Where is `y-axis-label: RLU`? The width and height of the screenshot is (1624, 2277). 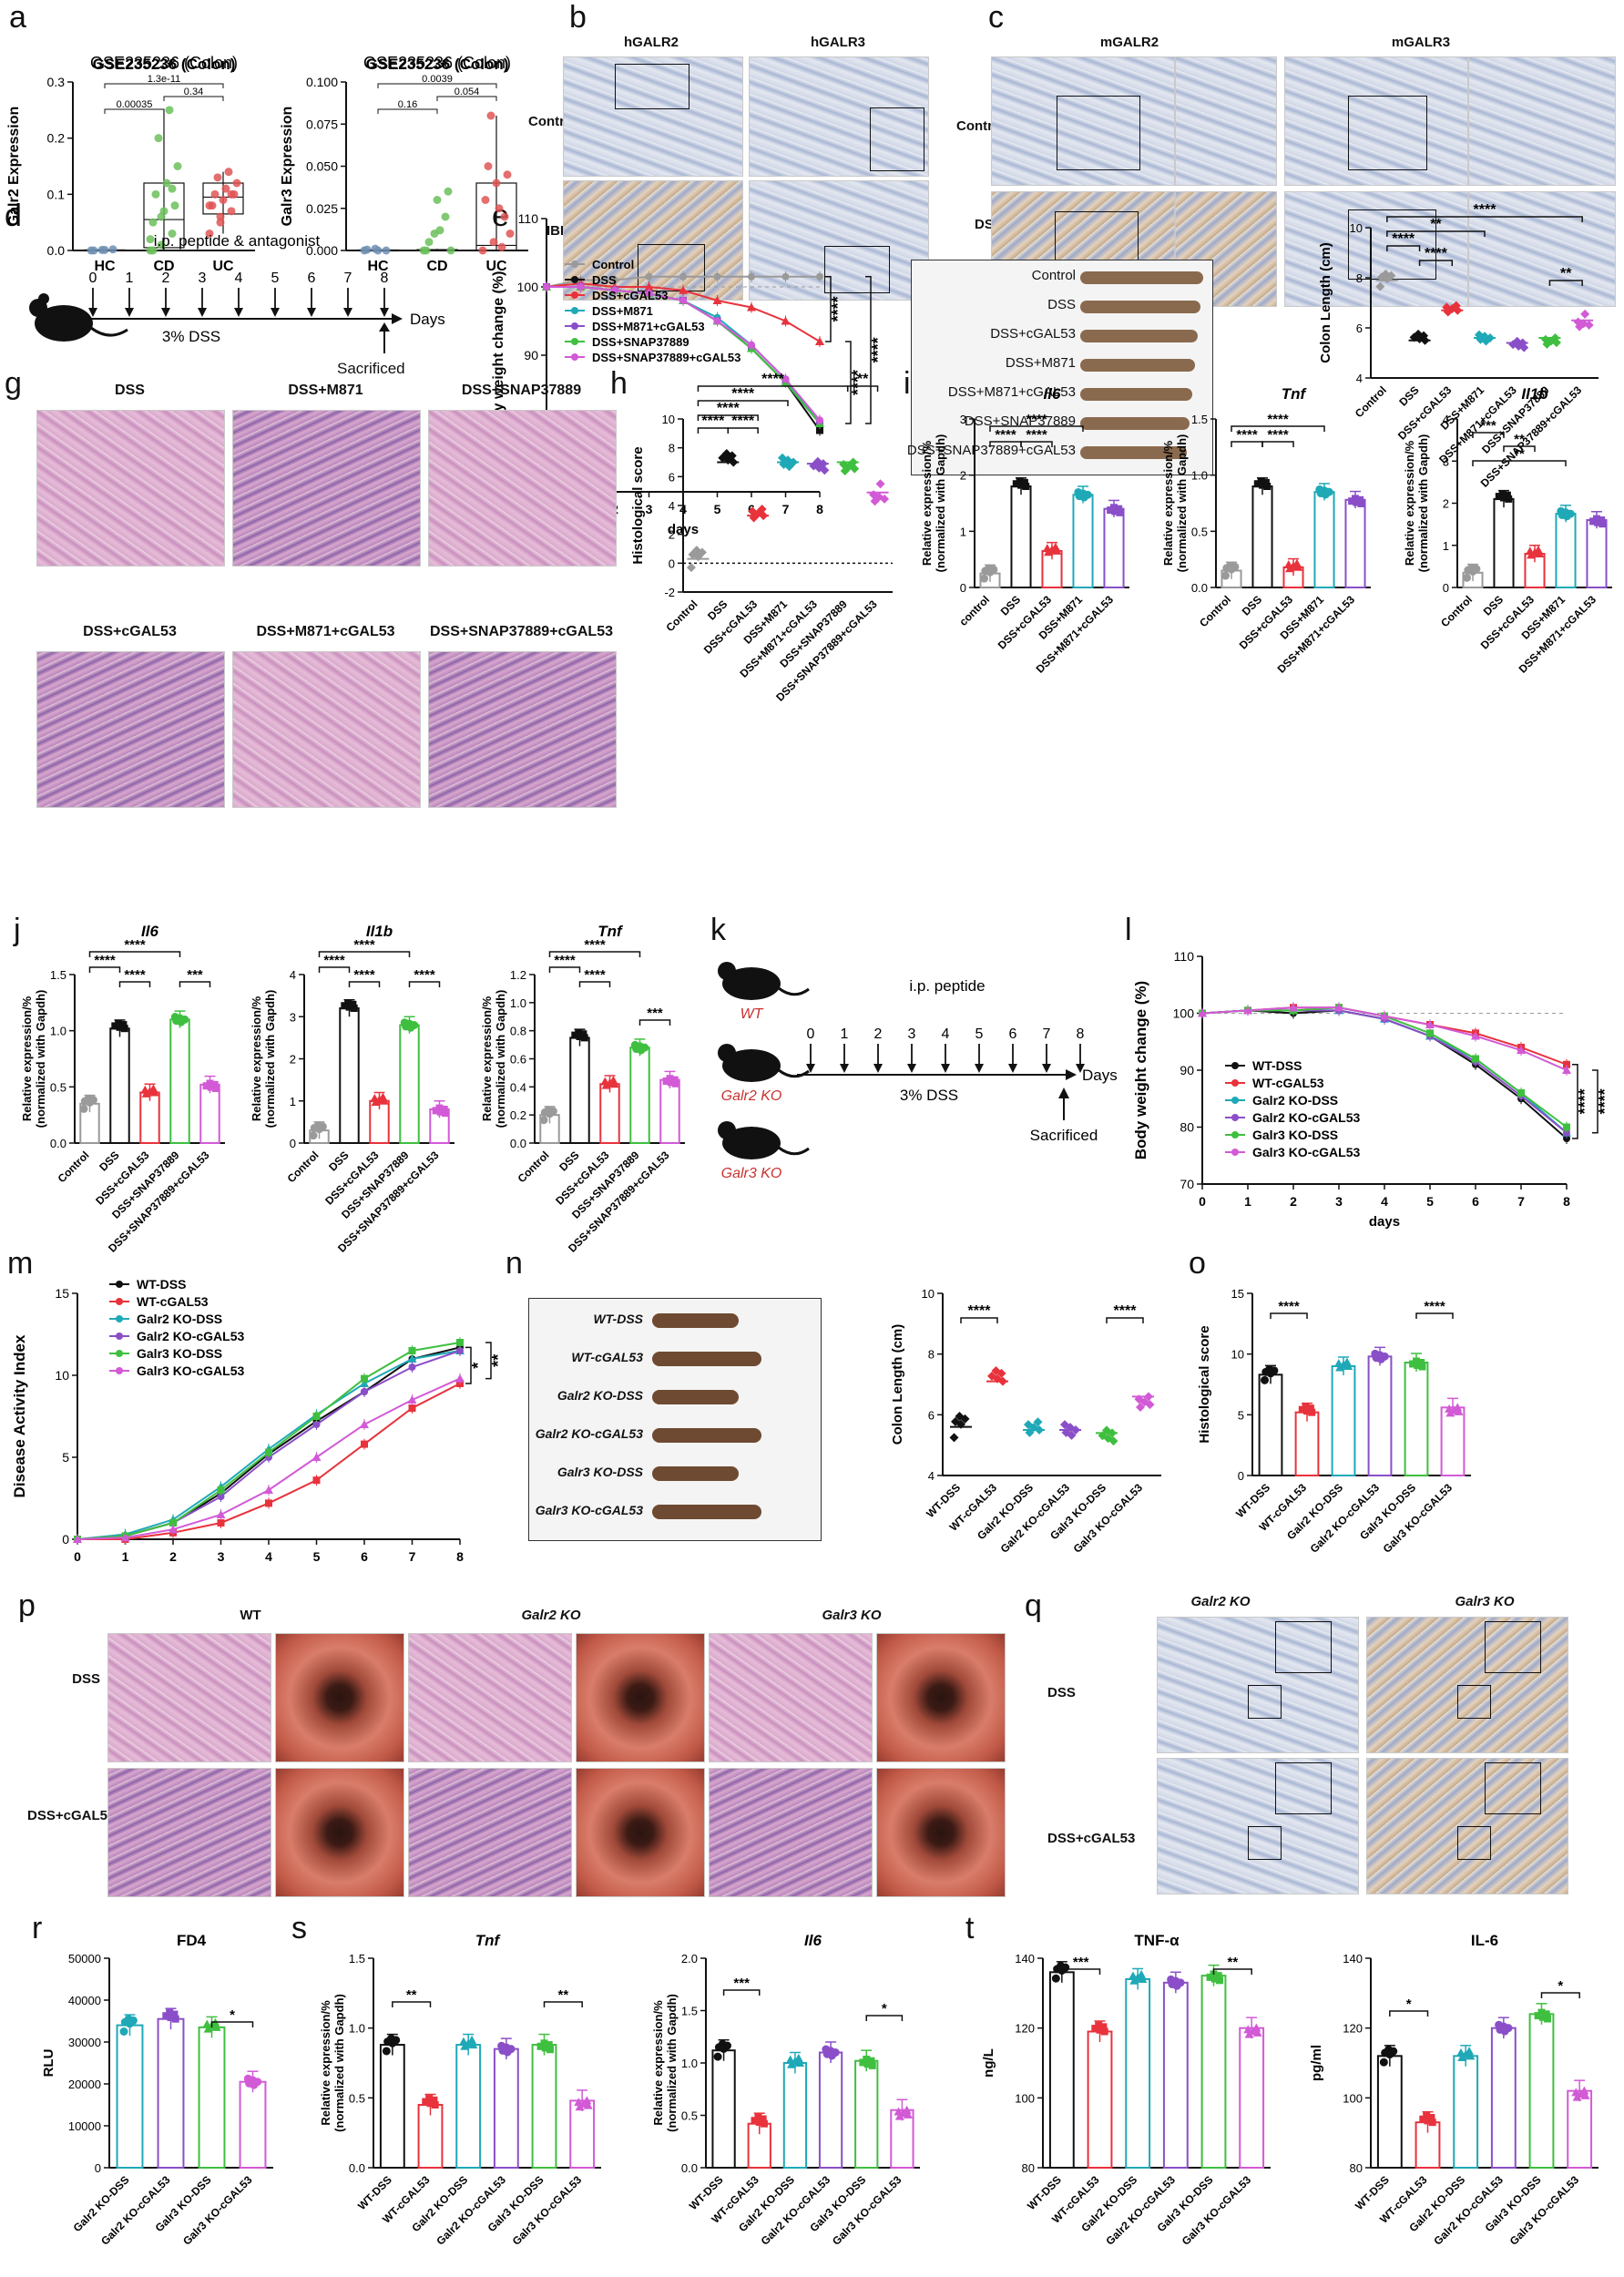 y-axis-label: RLU is located at coordinates (48, 2064).